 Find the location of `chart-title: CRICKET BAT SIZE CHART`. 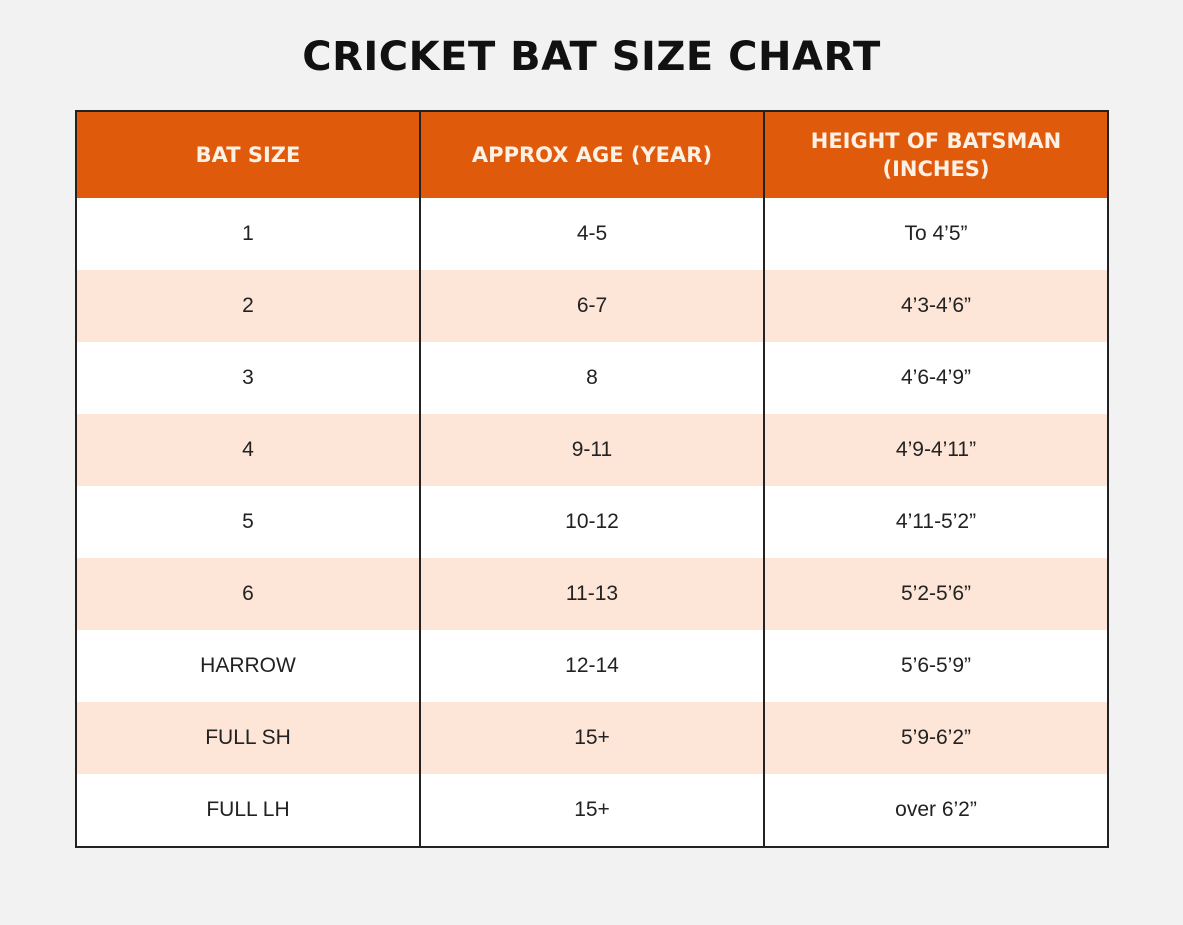

chart-title: CRICKET BAT SIZE CHART is located at coordinates (591, 57).